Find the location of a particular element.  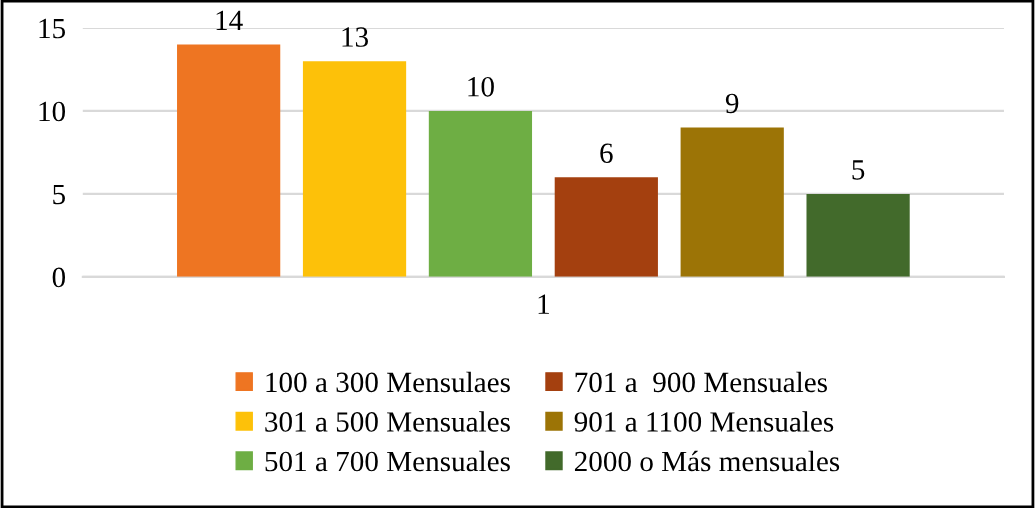

legend-label: 501 a 700 Mensuales is located at coordinates (387, 461).